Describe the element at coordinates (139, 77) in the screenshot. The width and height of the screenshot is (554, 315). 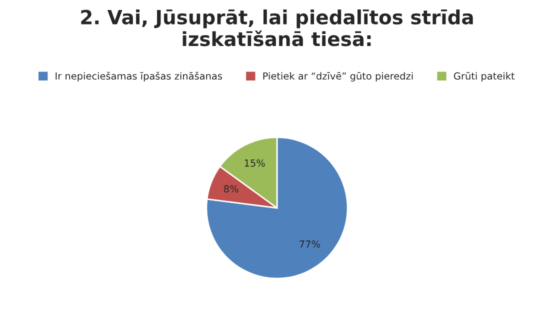
I see `legend-label: Ir nepieciešamas īpašas zināšanas` at that location.